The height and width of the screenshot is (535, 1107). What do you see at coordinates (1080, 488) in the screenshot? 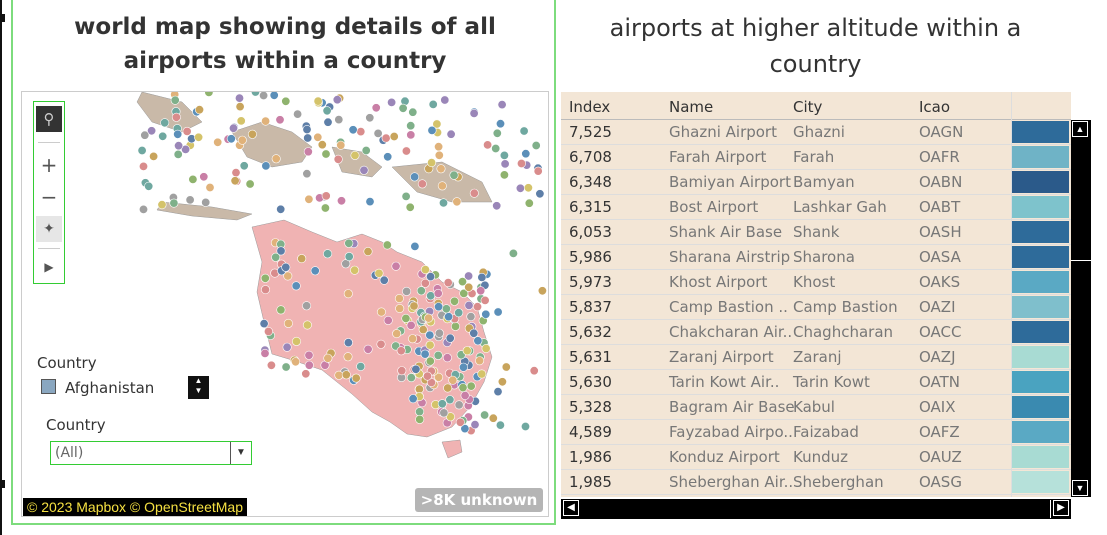
I see `scroll-down-icon: ▼` at bounding box center [1080, 488].